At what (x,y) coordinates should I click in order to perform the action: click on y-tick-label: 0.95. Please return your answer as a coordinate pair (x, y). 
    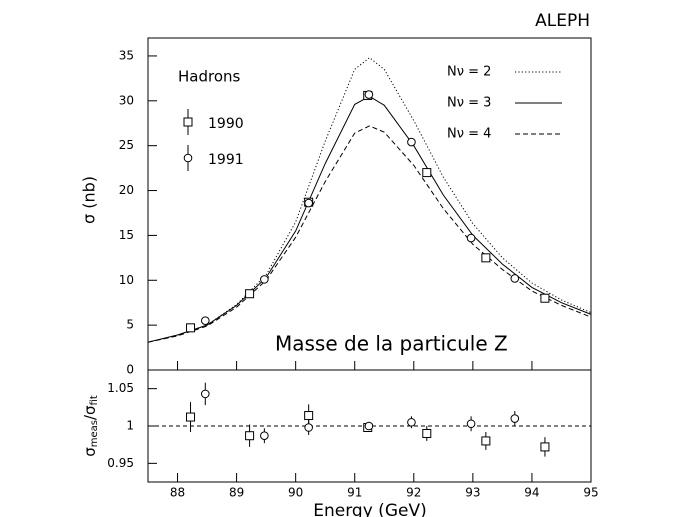
    Looking at the image, I should click on (120, 463).